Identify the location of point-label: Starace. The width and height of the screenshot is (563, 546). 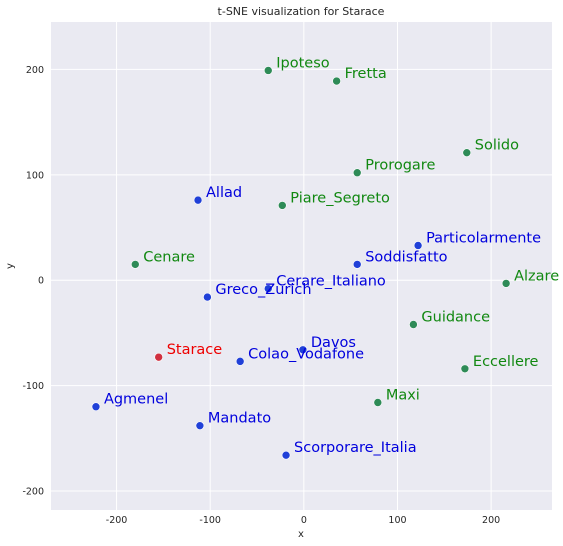
(195, 350).